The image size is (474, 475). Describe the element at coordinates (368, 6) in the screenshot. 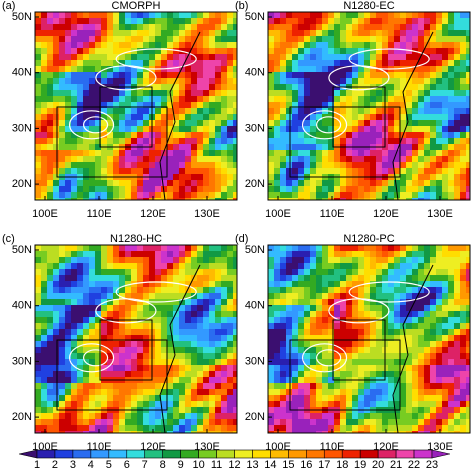

I see `panel-title: N1280-EC` at that location.